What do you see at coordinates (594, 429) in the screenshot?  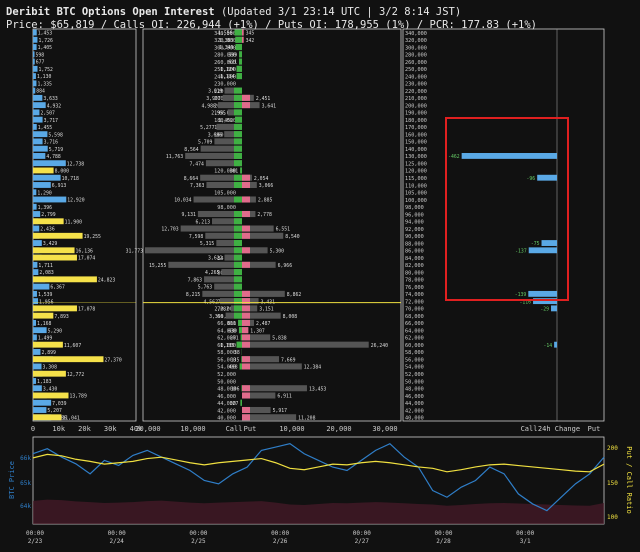 I see `x-tick: Put` at bounding box center [594, 429].